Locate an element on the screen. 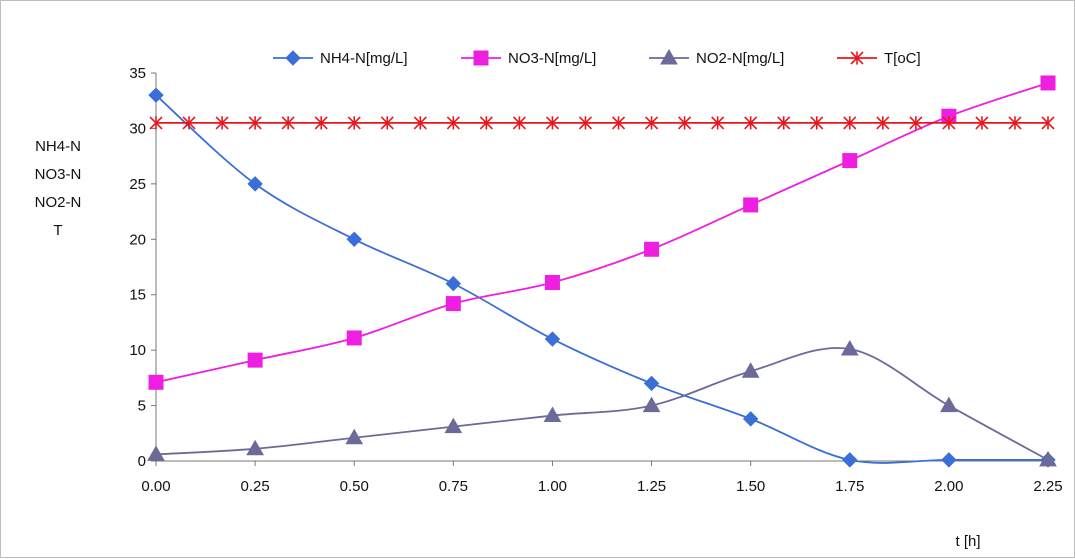 Image resolution: width=1075 pixels, height=559 pixels. legend-label: NO3-N[mg/L] is located at coordinates (552, 58).